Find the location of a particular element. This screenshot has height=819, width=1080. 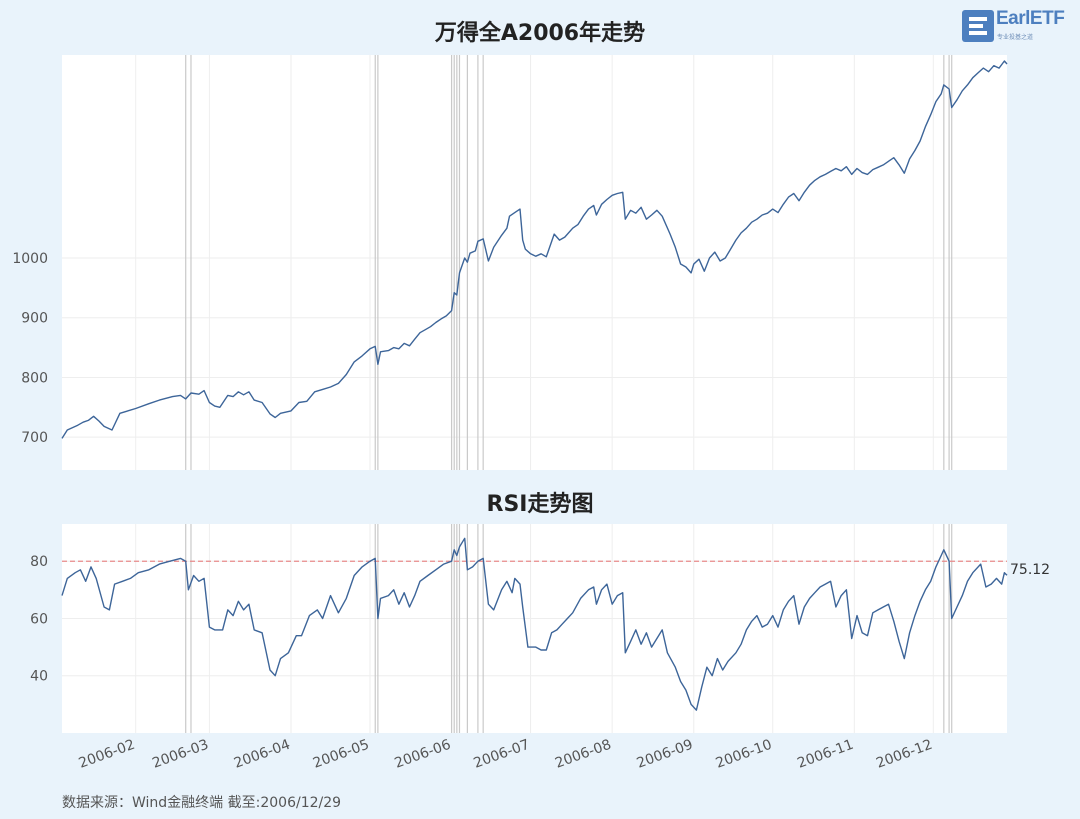

x-tick-label: 2006-12 is located at coordinates (904, 754).